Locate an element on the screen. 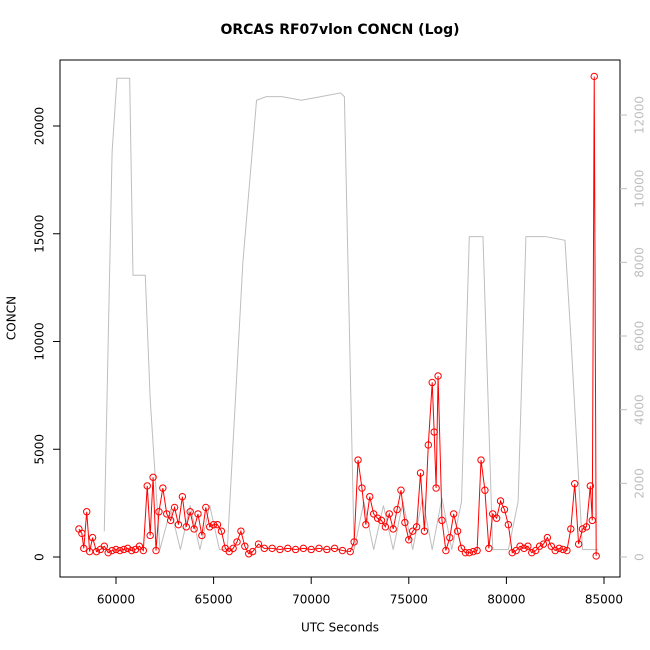  y2-tick-label: 0 is located at coordinates (640, 557).